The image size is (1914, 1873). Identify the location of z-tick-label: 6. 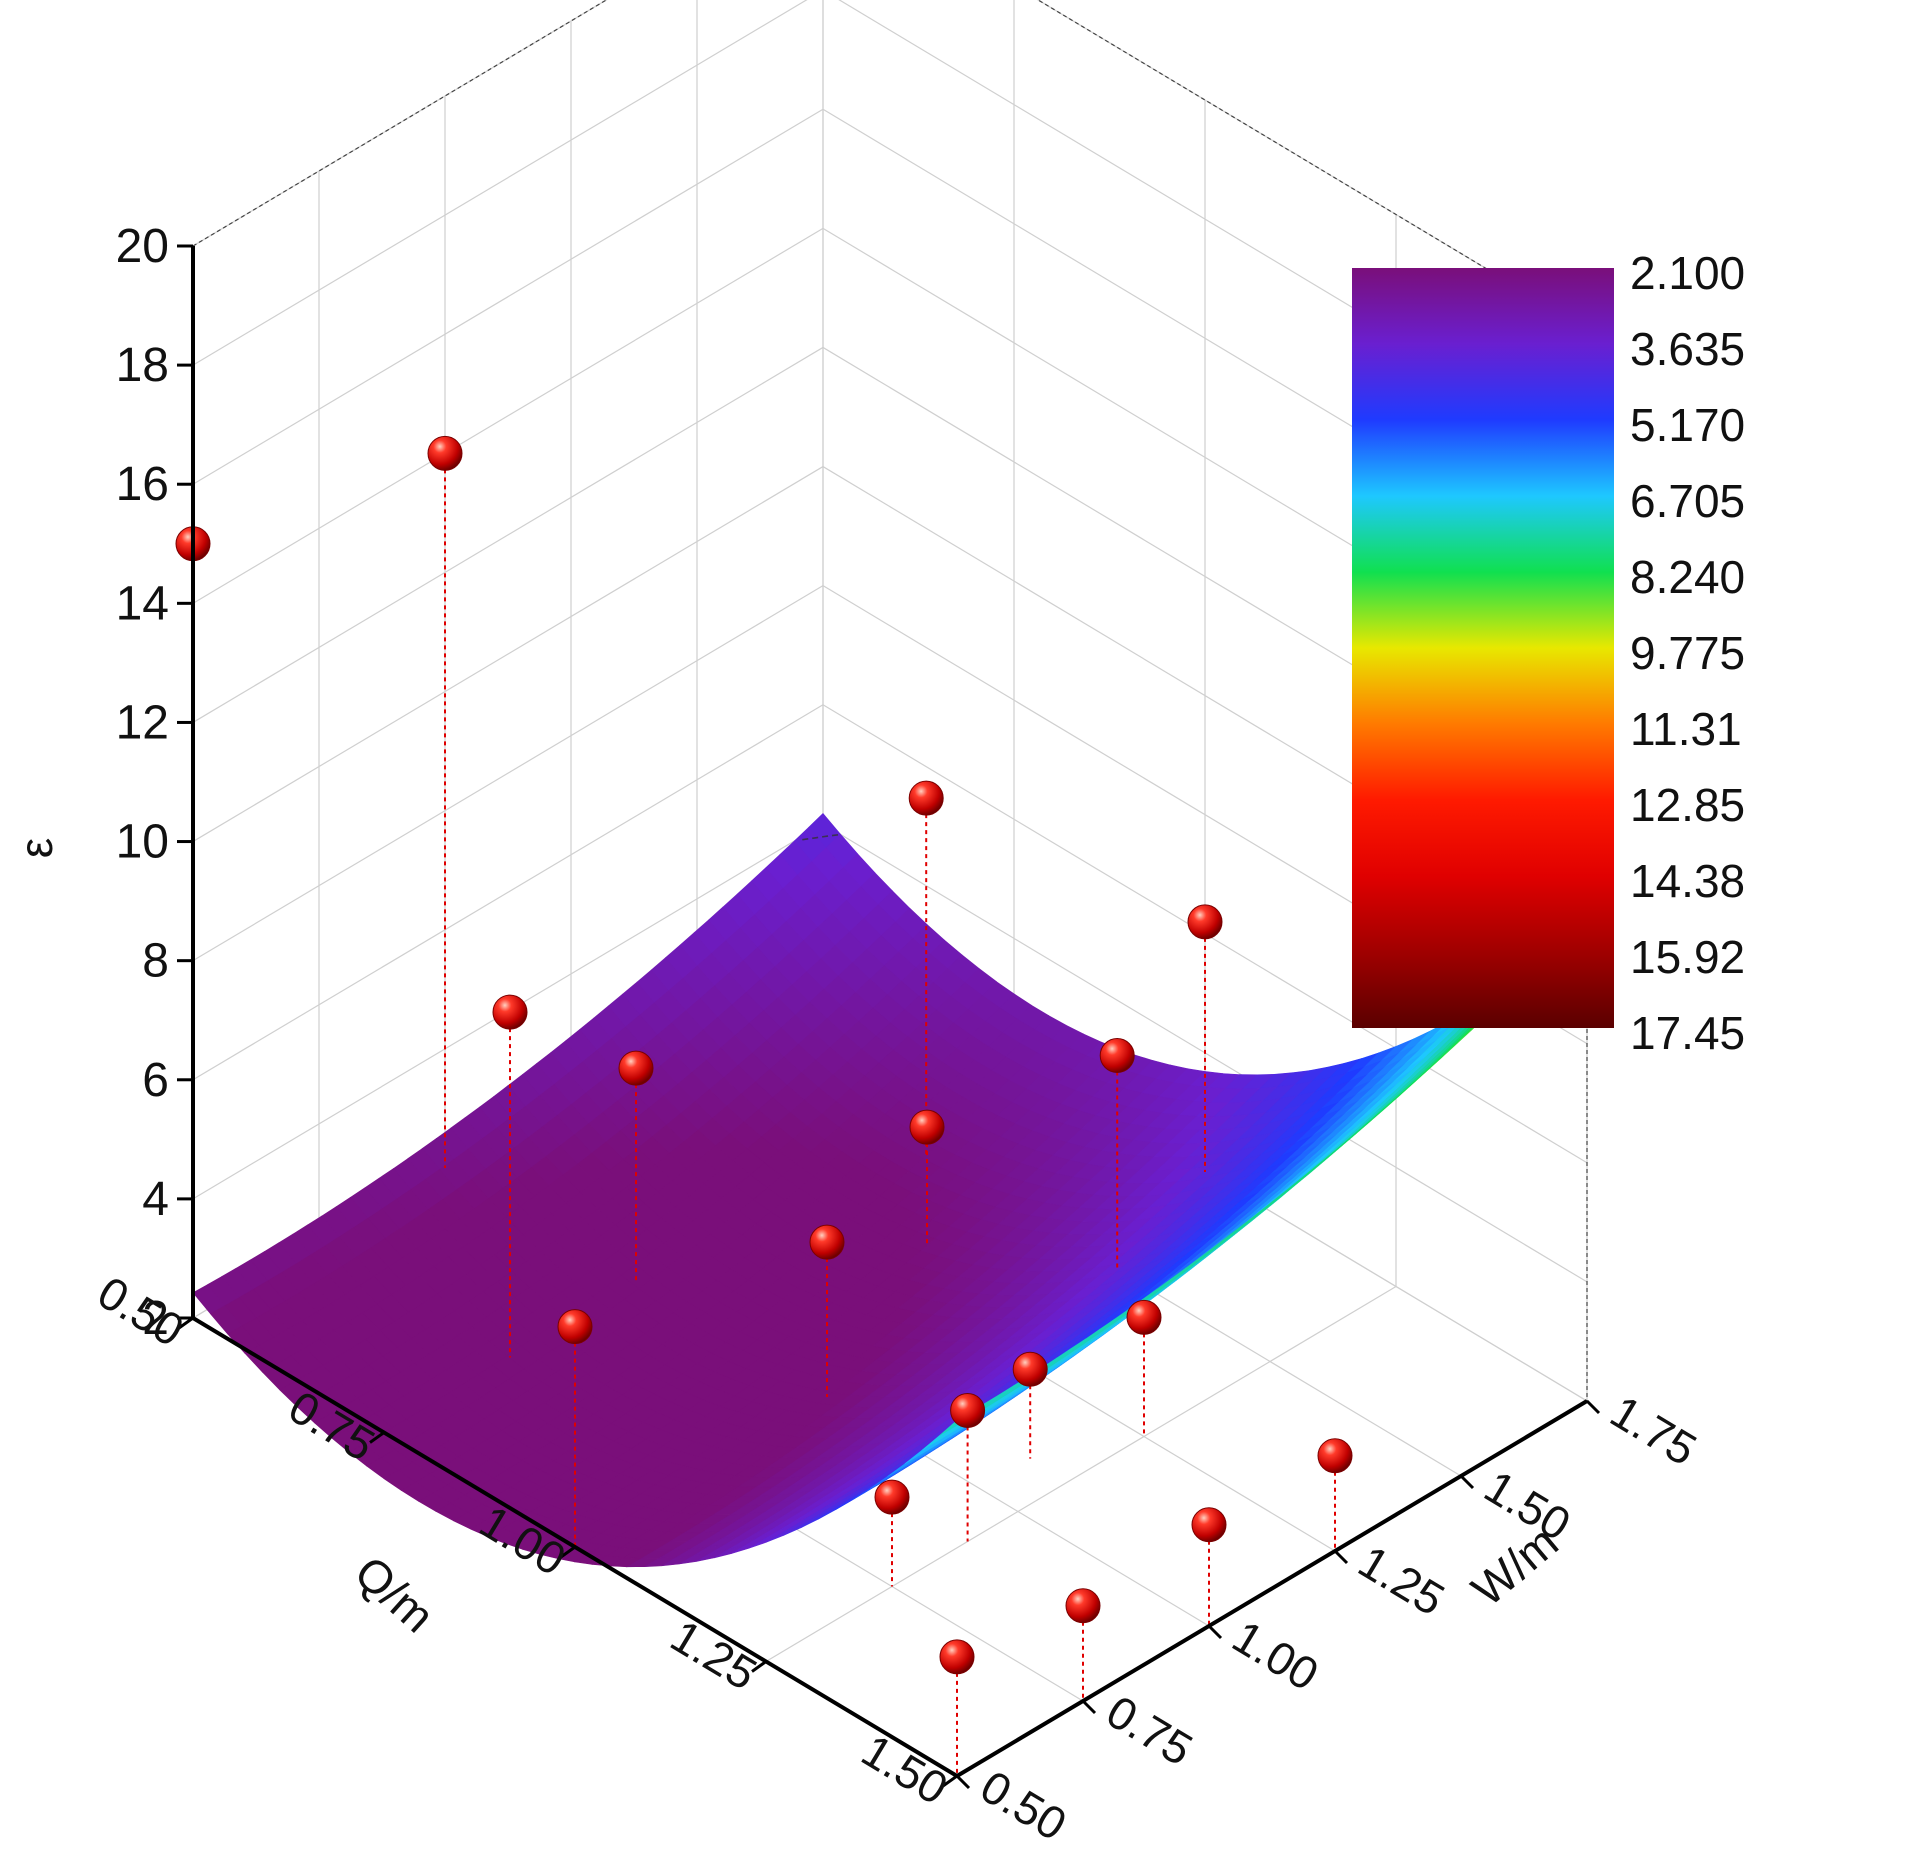
(155, 1080).